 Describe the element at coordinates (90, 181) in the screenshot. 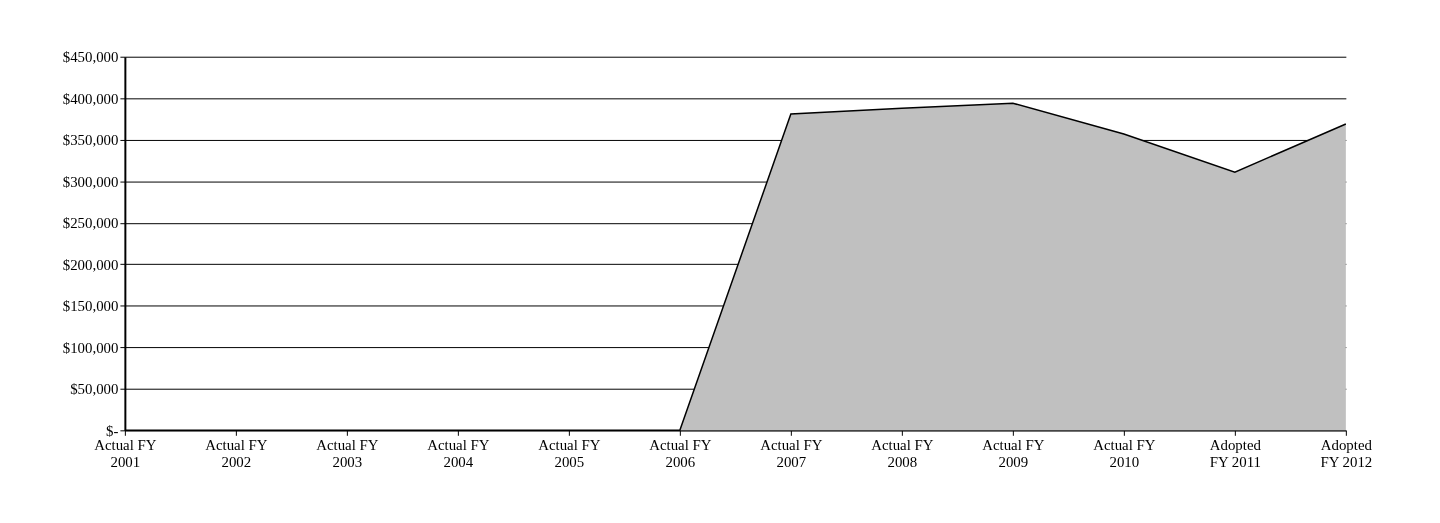

I see `y-tick-label: $300,000` at that location.